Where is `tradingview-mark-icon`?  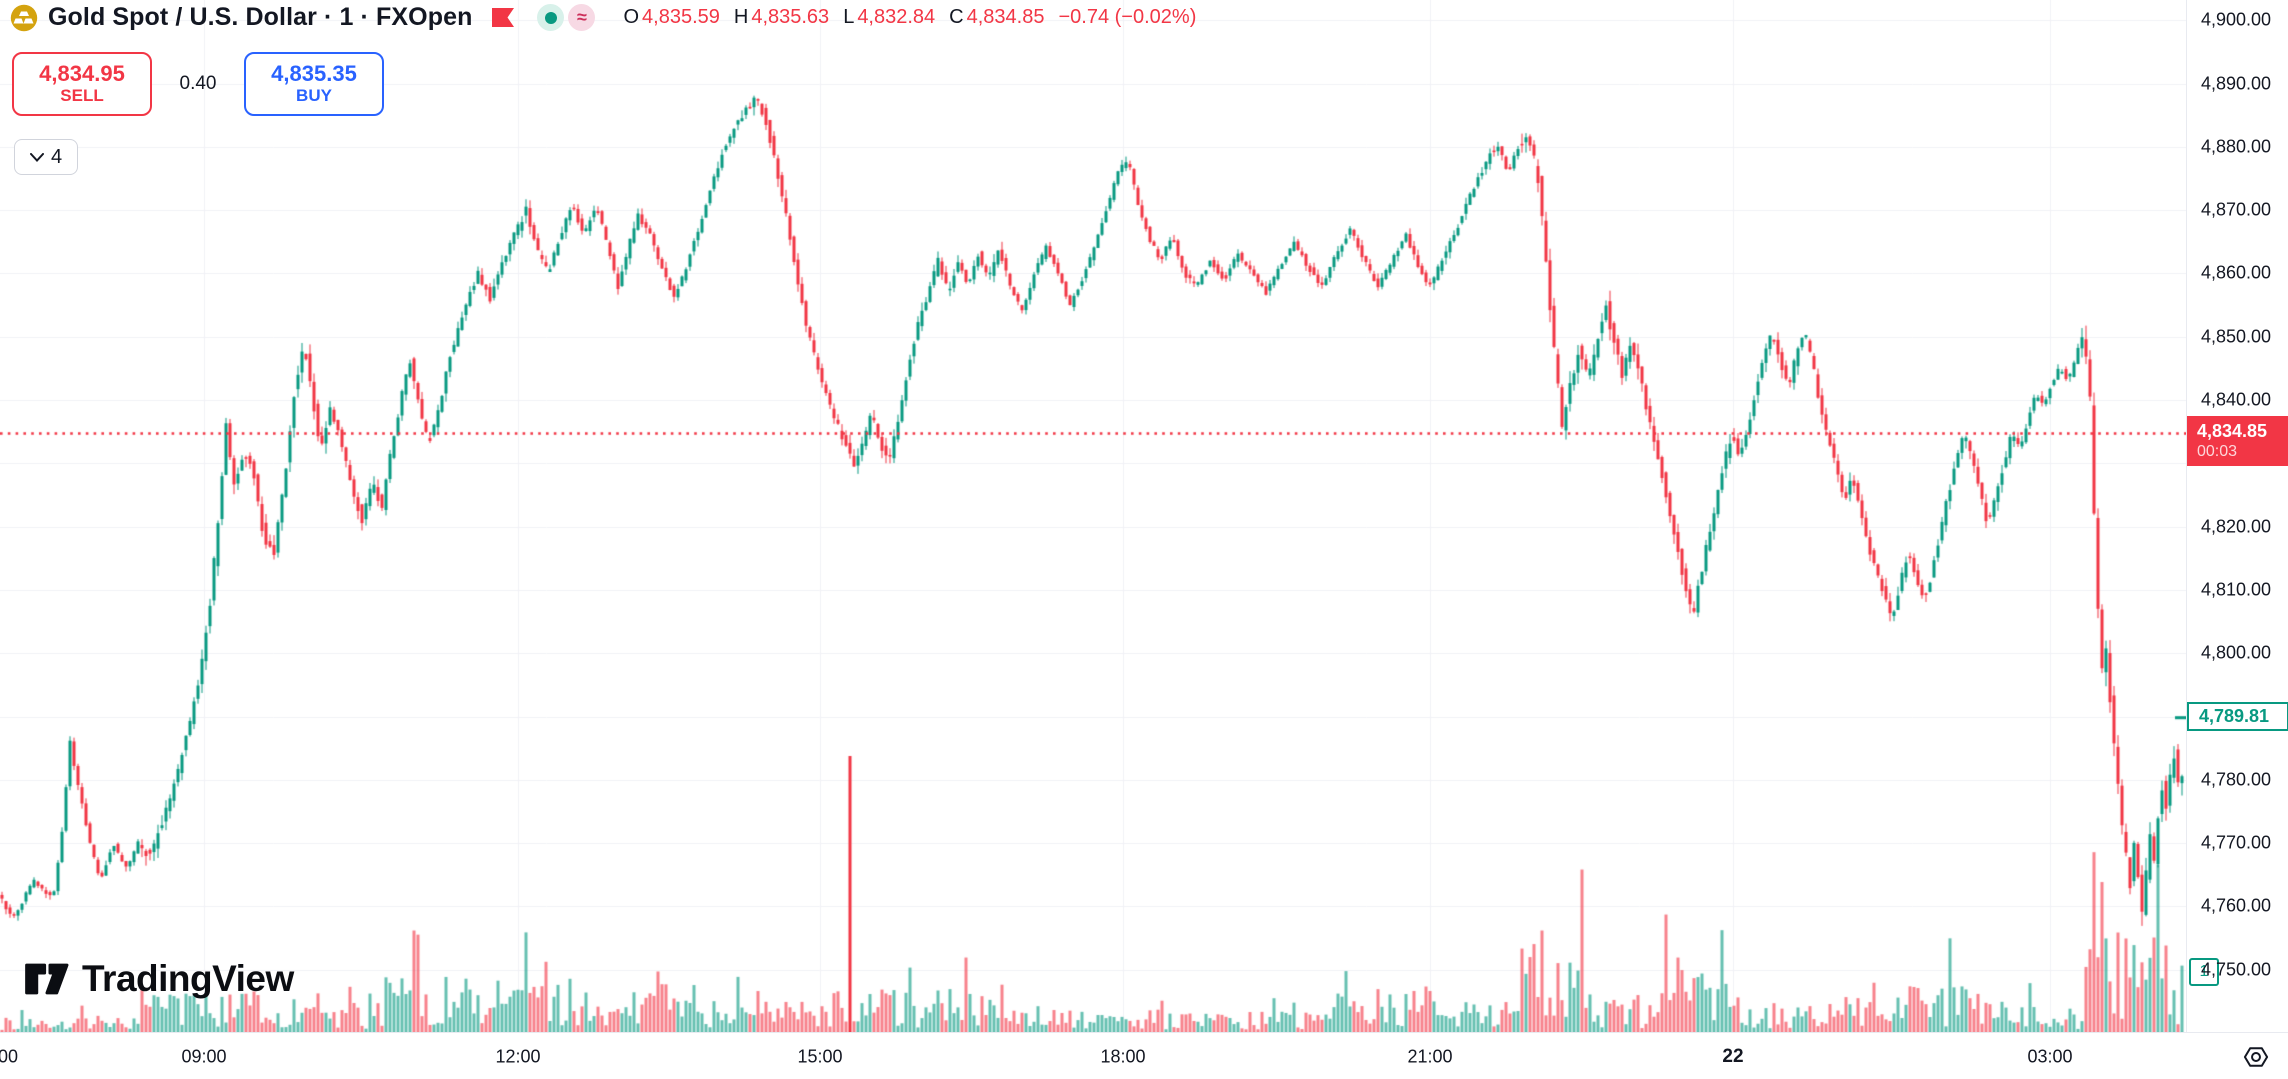
tradingview-mark-icon is located at coordinates (47, 979).